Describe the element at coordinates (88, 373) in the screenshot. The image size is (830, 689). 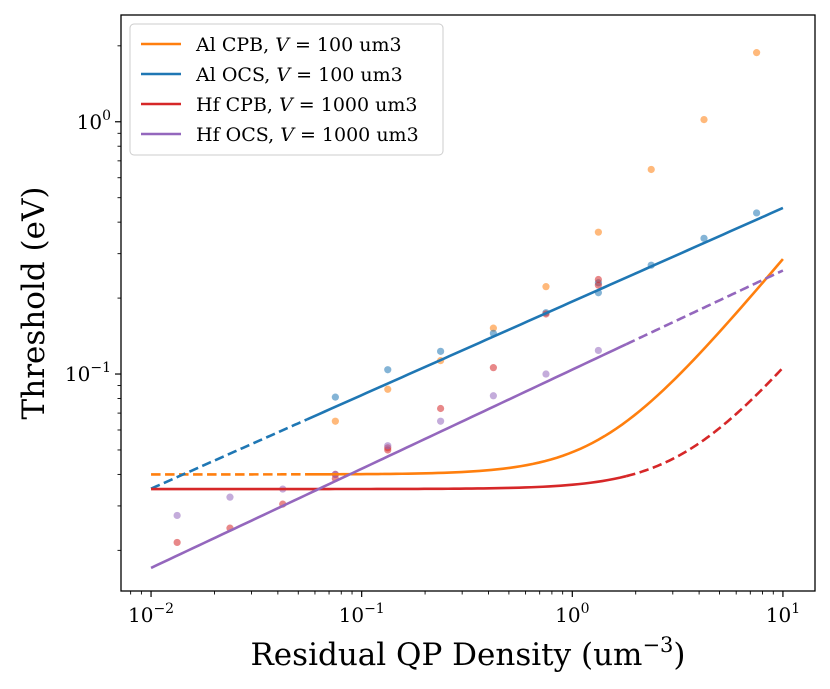
I see `y-tick-label: 10⁻¹` at that location.